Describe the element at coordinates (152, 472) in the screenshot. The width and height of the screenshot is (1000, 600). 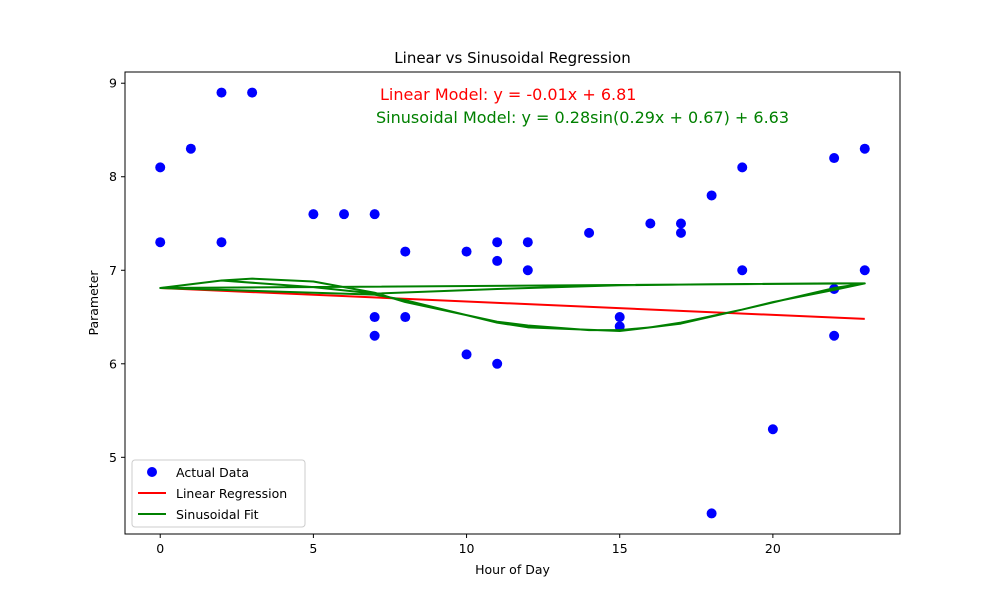
I see `legend-marker-actual-data` at that location.